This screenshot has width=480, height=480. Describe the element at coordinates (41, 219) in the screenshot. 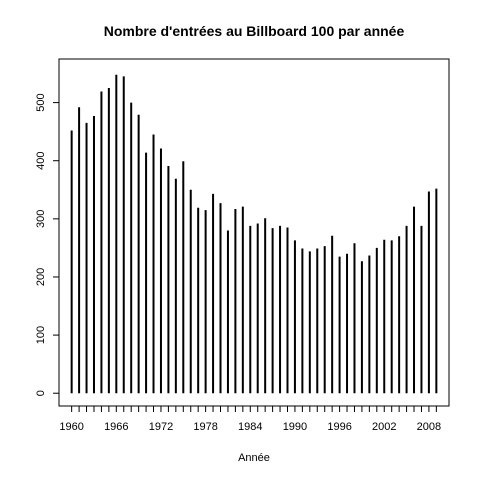

I see `y-tick-label: 300` at that location.